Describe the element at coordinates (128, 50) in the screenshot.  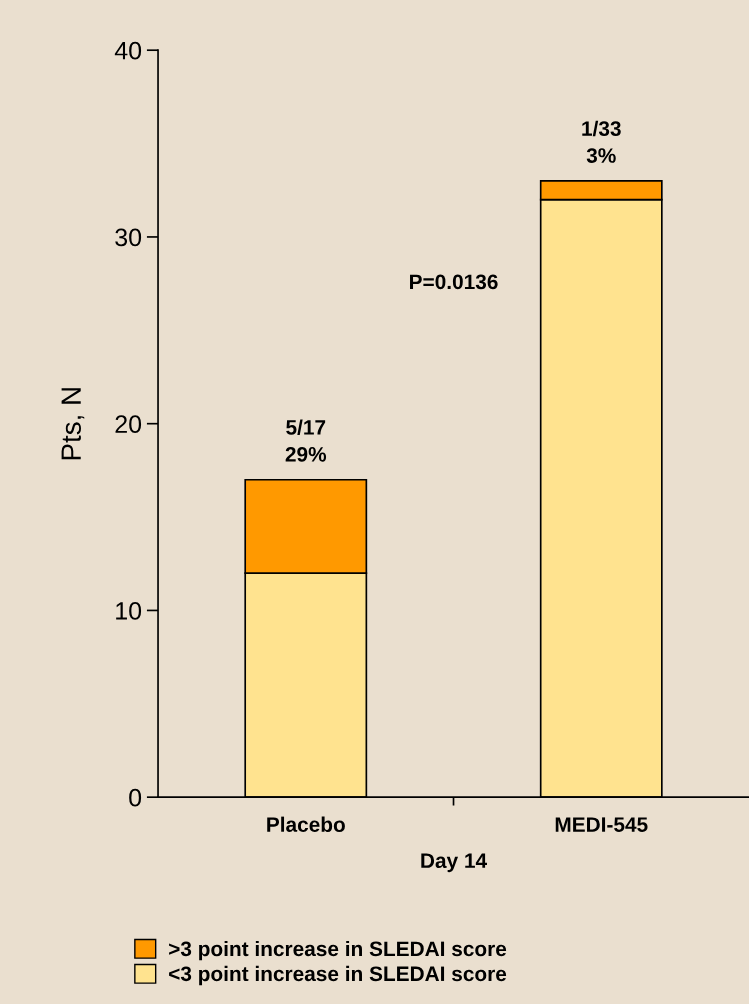
I see `y-tick-label: 40` at that location.